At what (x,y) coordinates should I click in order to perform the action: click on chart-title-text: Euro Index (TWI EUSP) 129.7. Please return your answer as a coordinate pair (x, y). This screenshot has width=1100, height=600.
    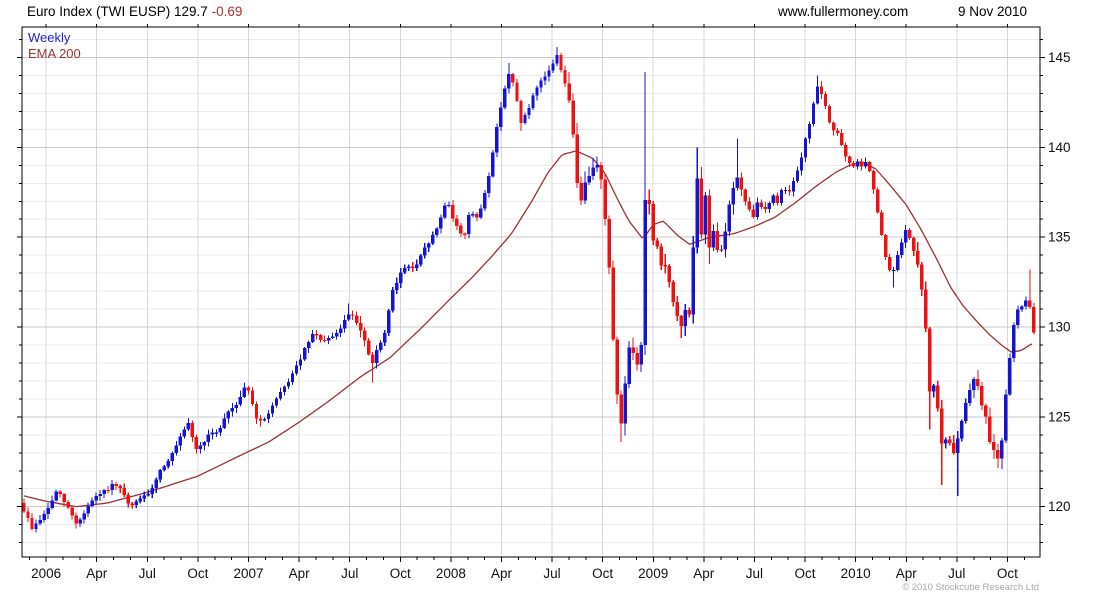
    Looking at the image, I should click on (119, 11).